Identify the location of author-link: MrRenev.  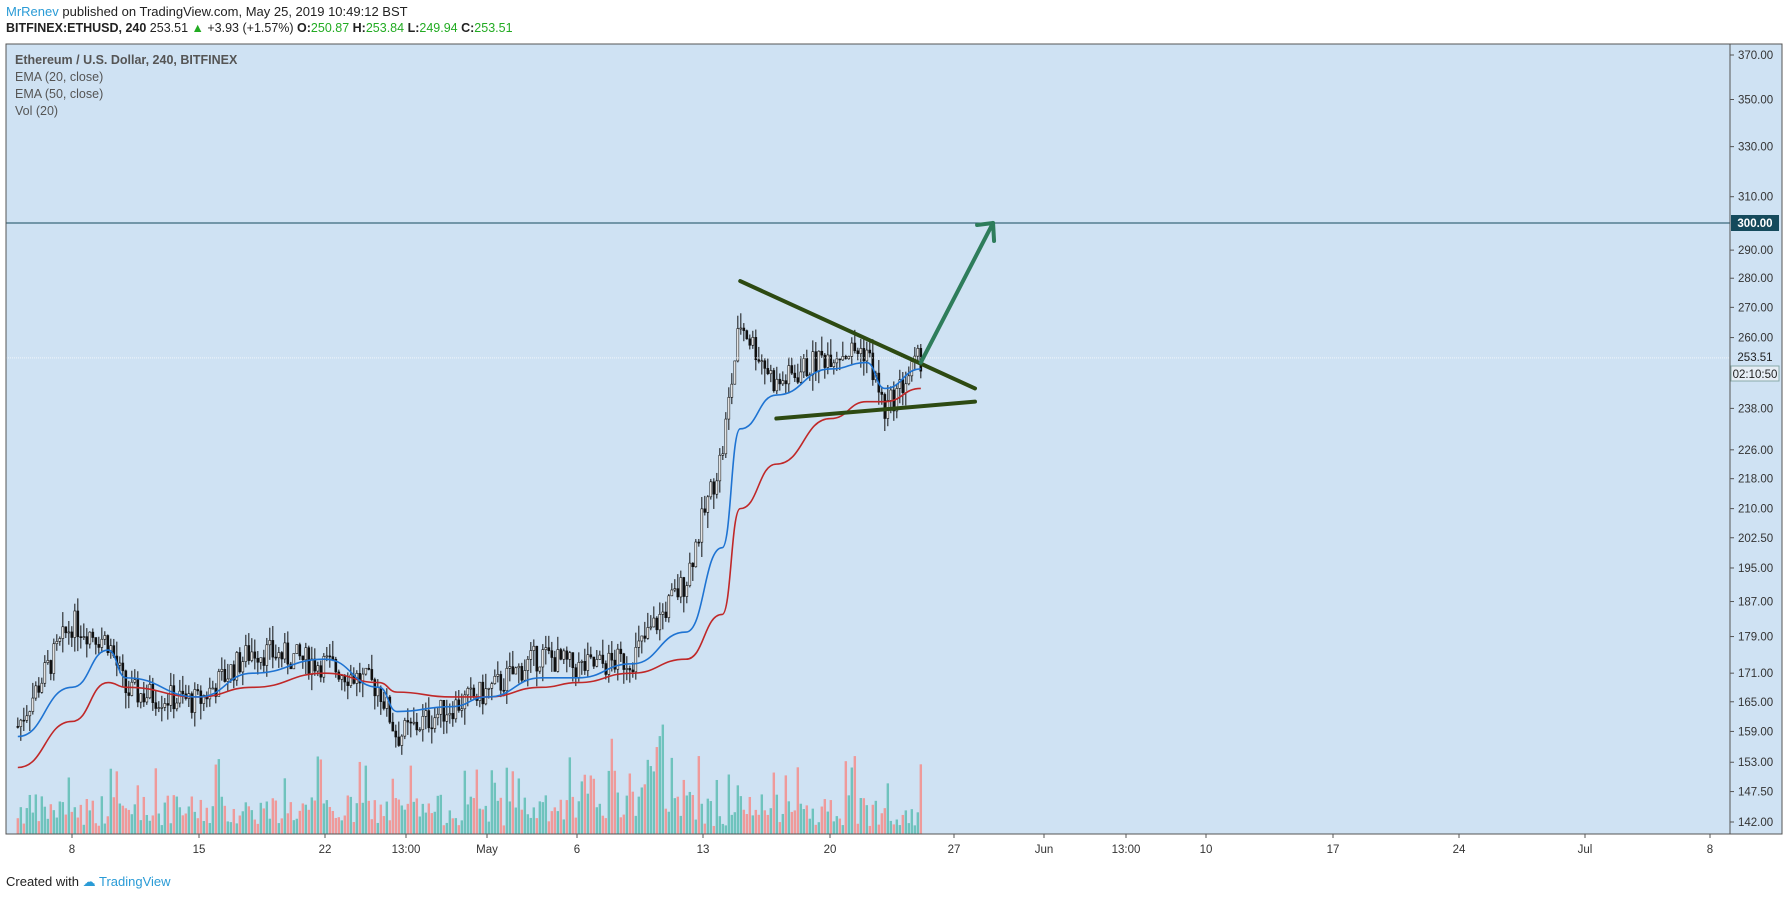
(32, 11).